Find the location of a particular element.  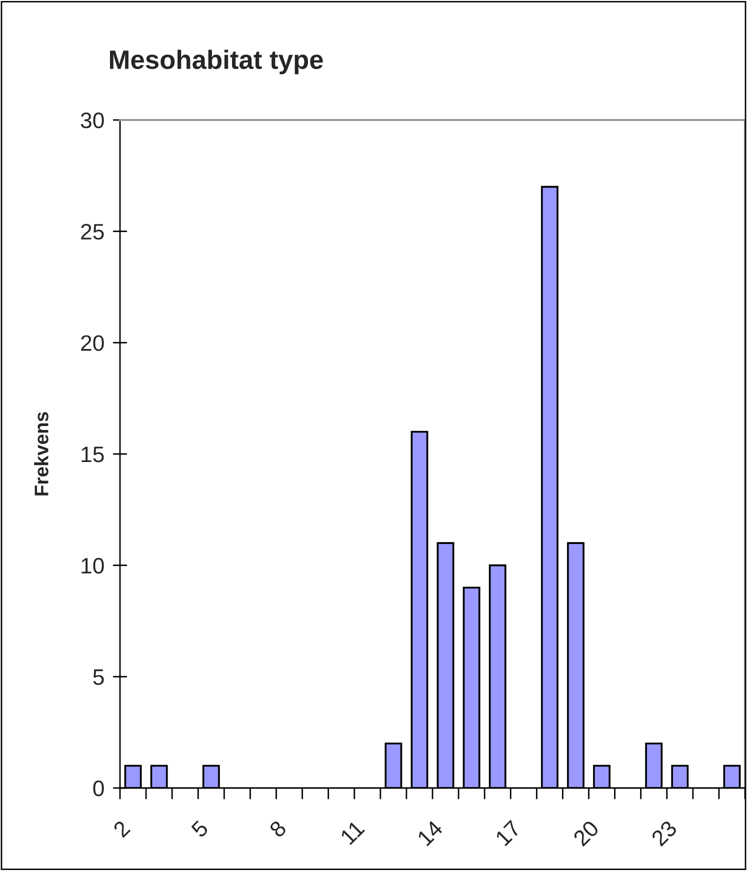

y-tick-label: 20 is located at coordinates (92, 343).